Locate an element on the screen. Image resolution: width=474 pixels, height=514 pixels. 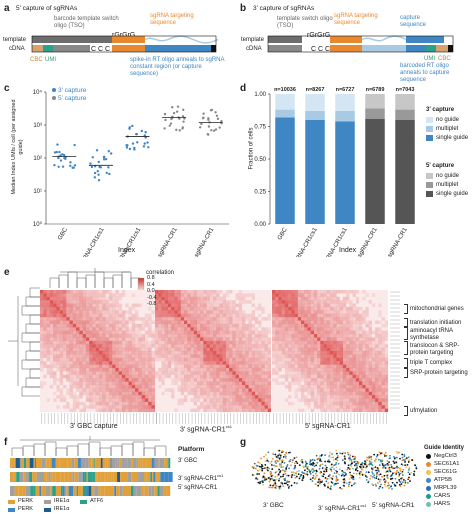
c-point is located at coordinates (176, 130).